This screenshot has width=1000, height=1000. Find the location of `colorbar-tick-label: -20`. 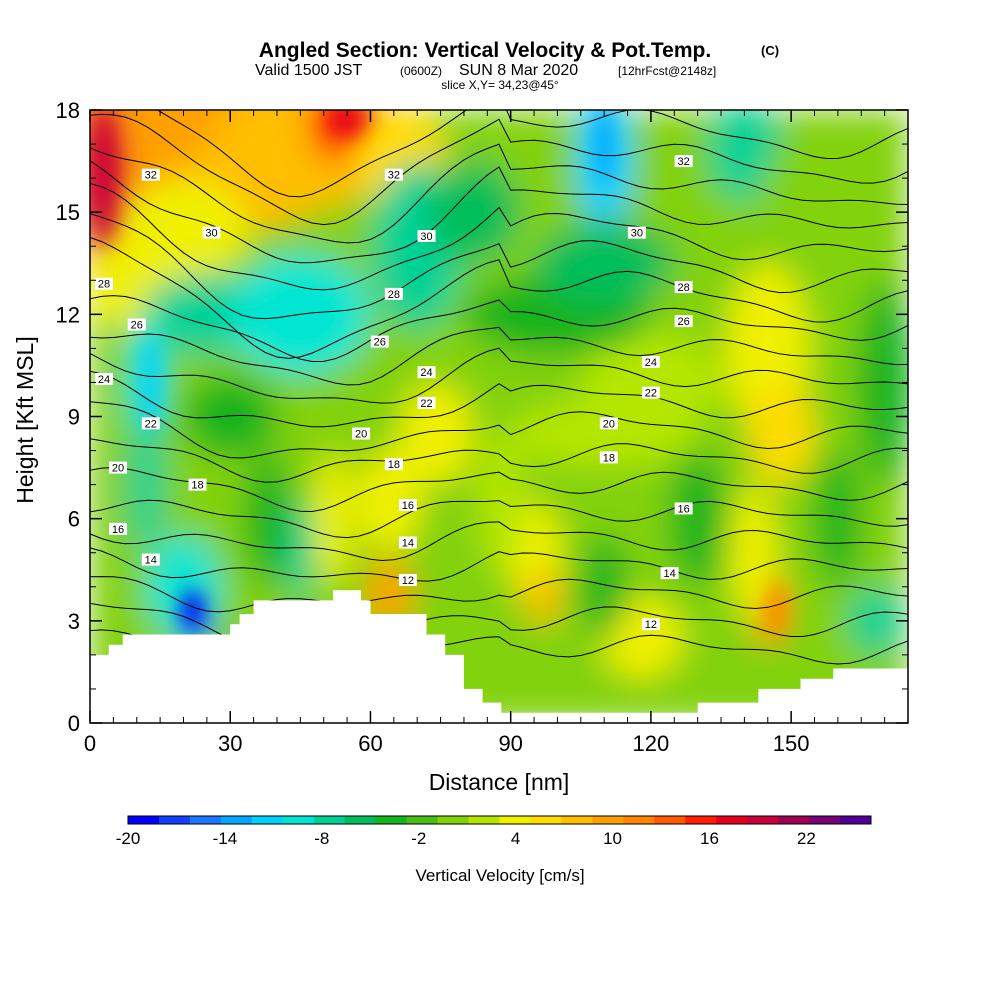

colorbar-tick-label: -20 is located at coordinates (128, 838).